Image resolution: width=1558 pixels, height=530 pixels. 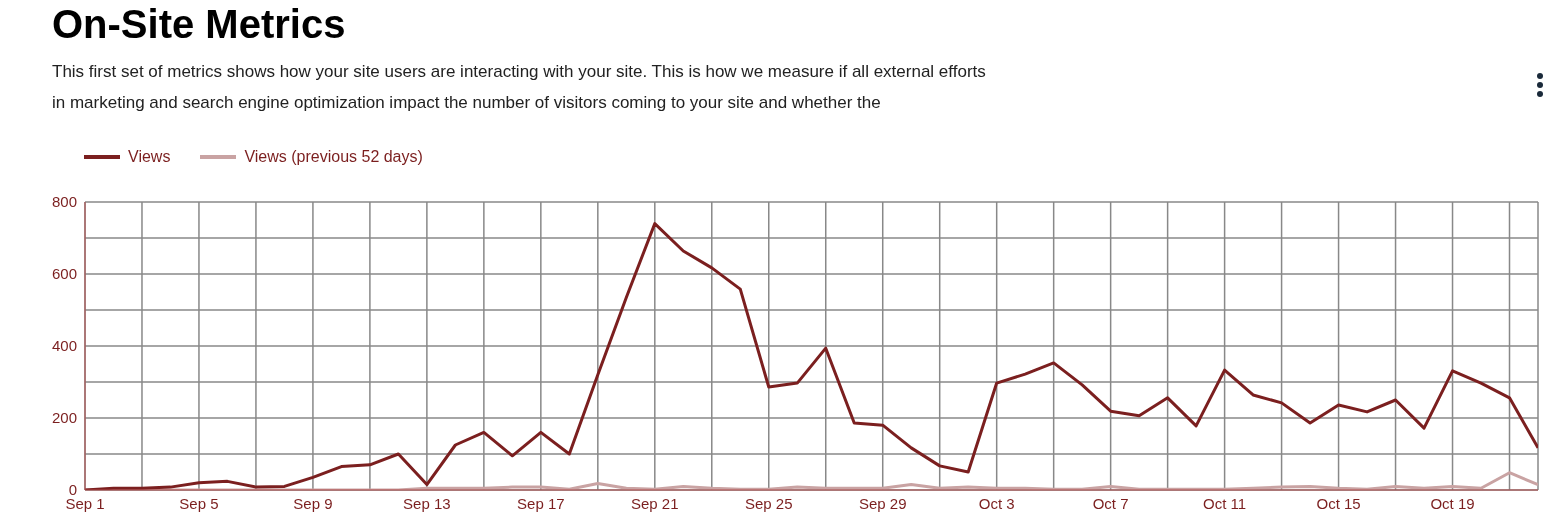 What do you see at coordinates (427, 503) in the screenshot?
I see `x-tick-label: Sep 13` at bounding box center [427, 503].